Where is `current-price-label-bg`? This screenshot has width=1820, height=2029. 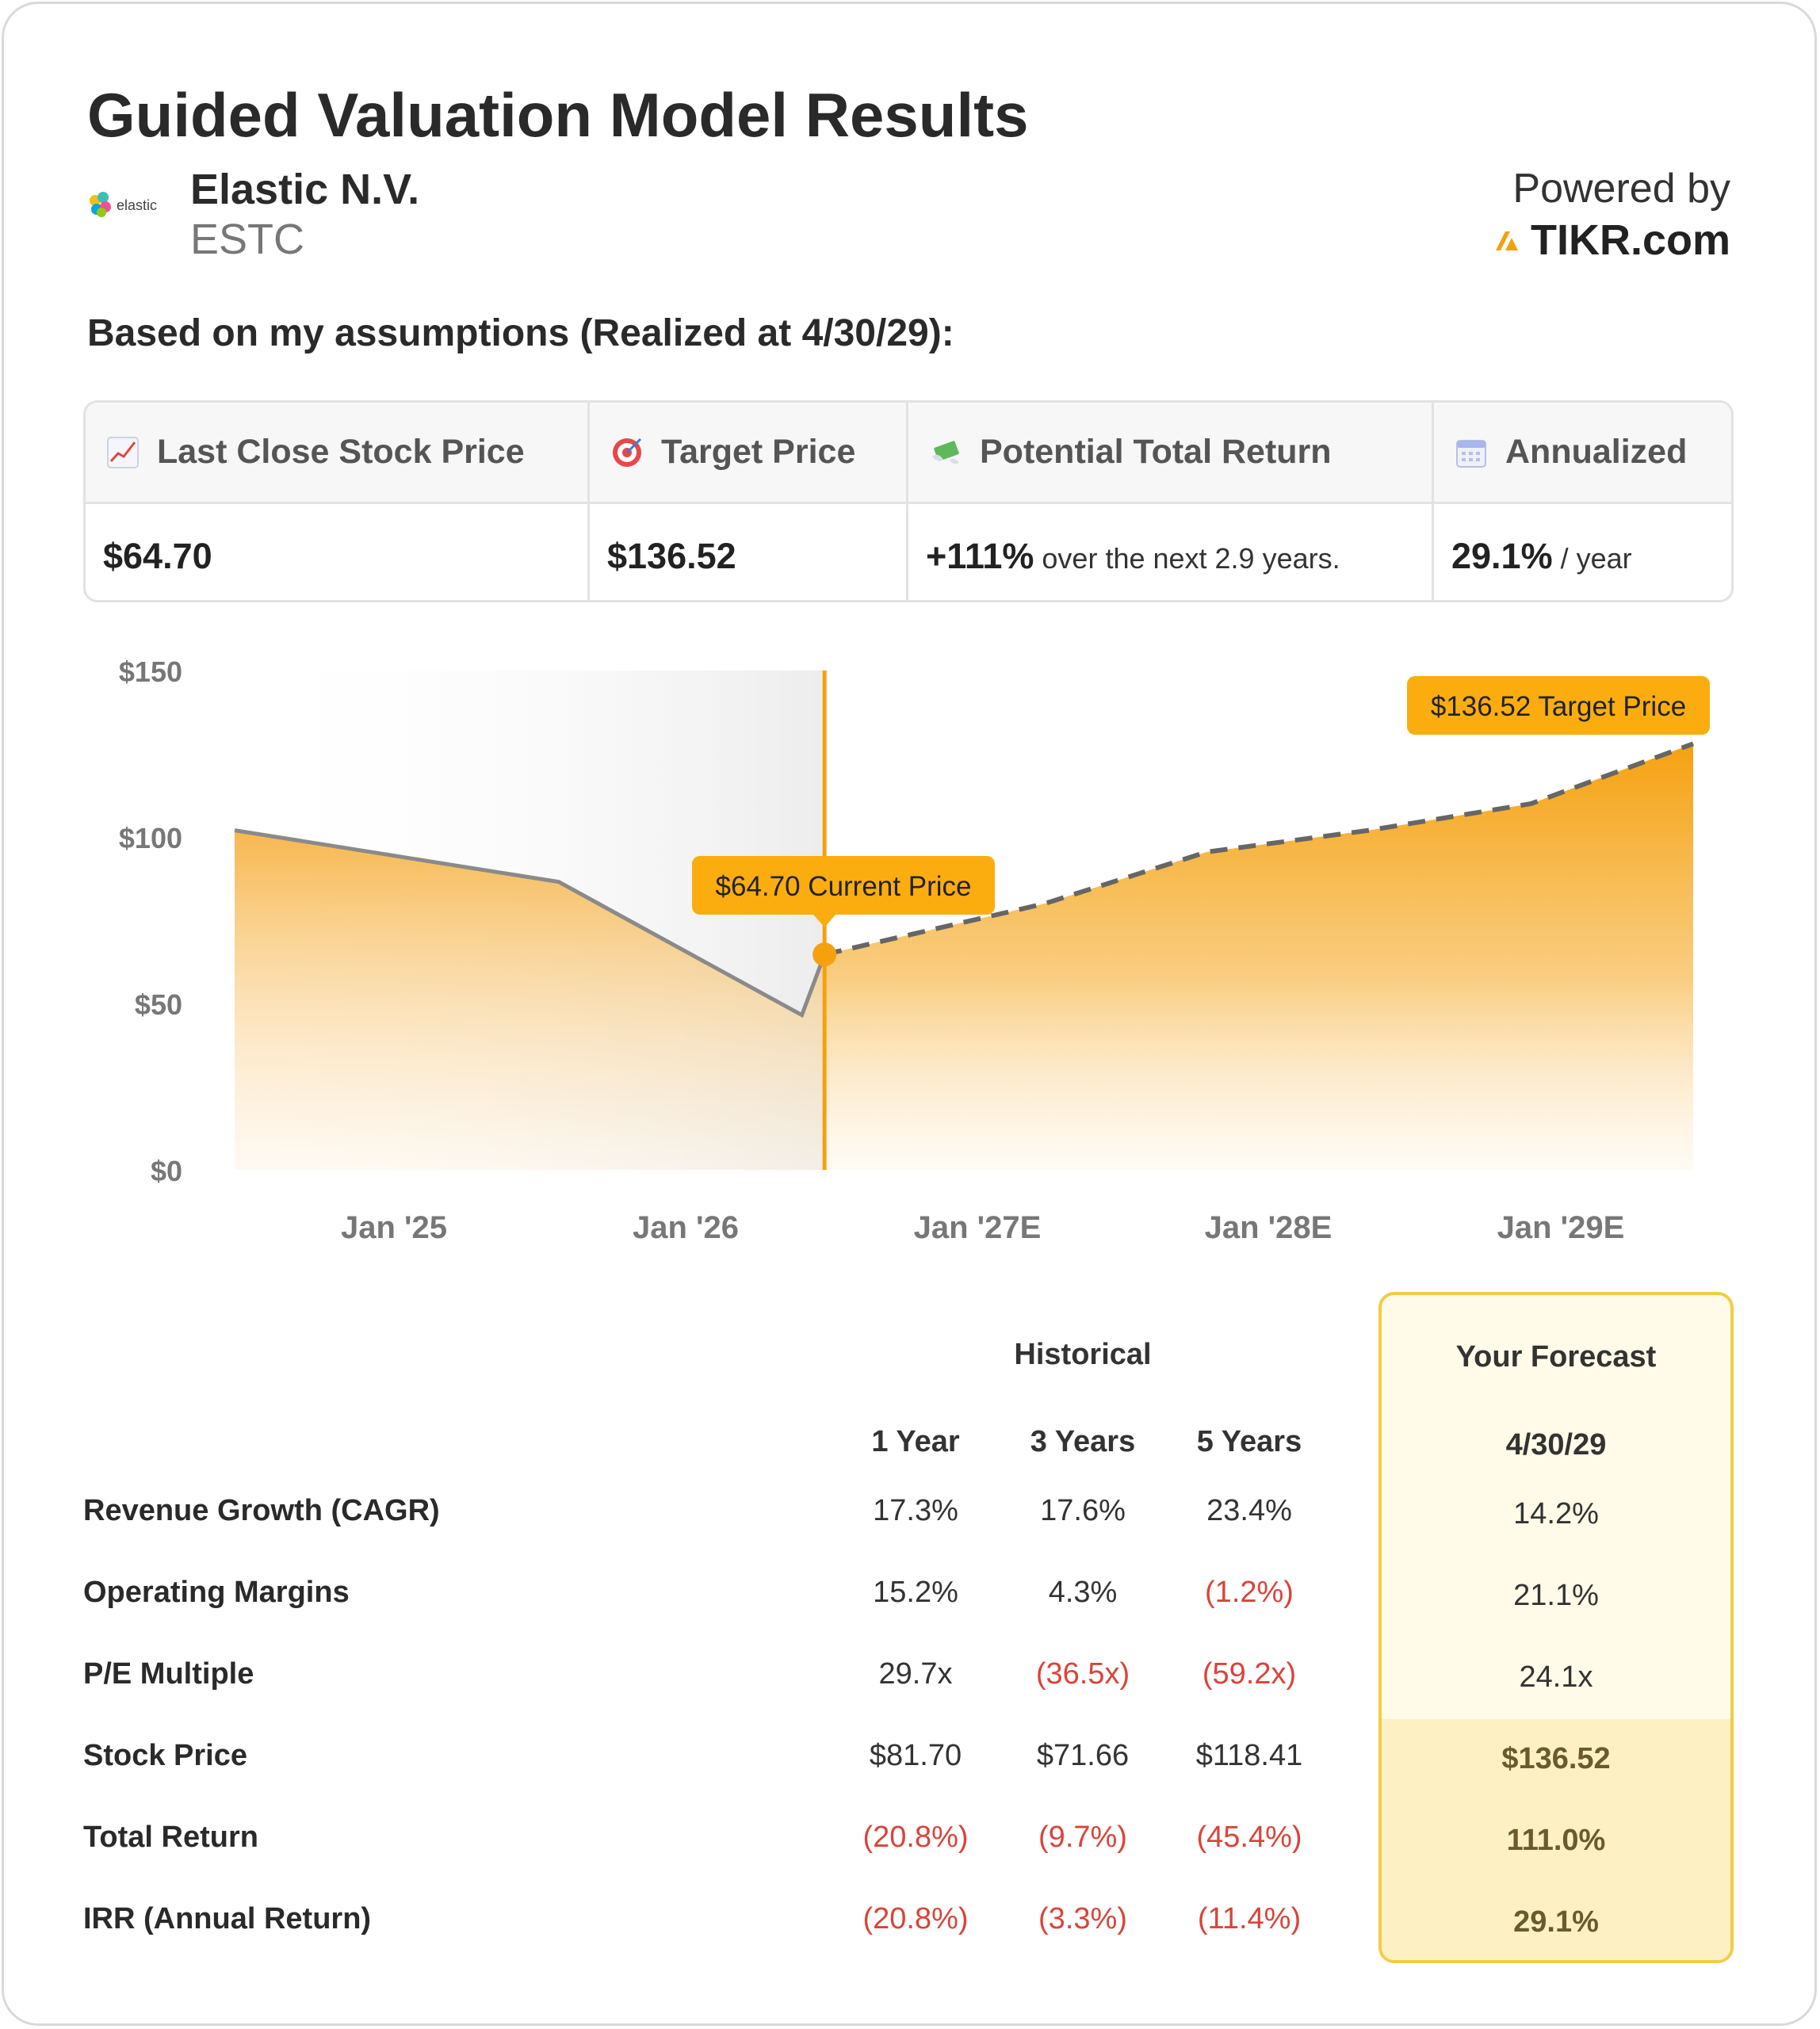
current-price-label-bg is located at coordinates (844, 885).